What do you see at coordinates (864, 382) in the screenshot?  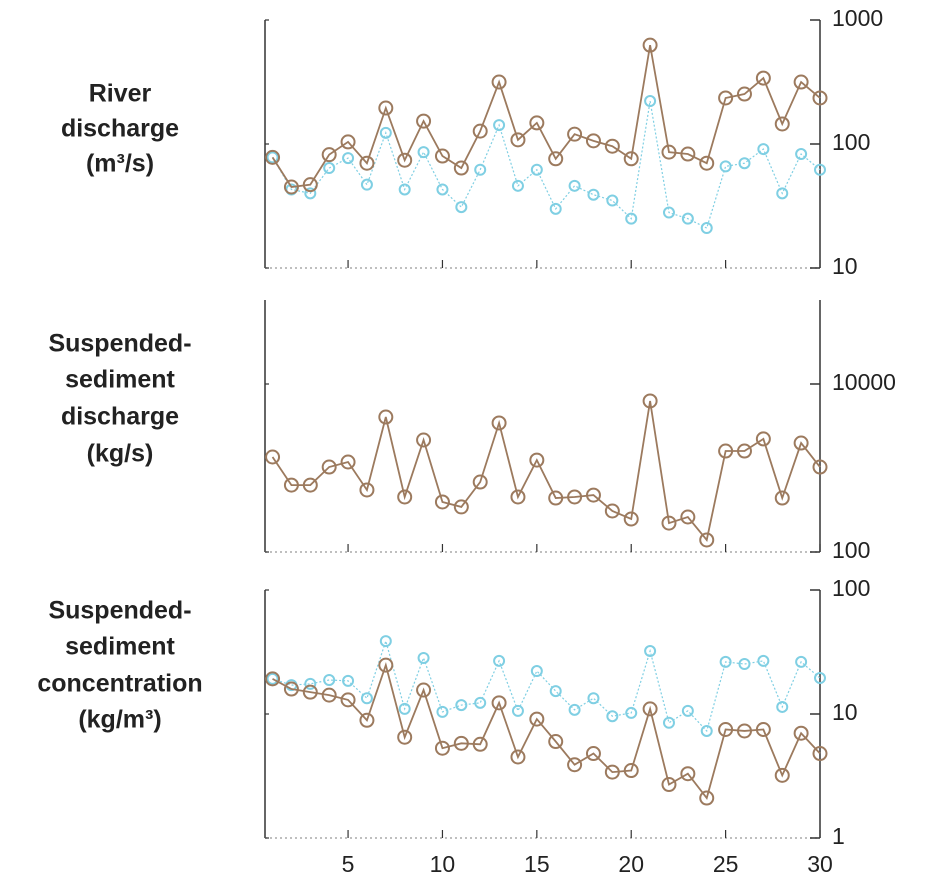 I see `y-tick-label: 10000` at bounding box center [864, 382].